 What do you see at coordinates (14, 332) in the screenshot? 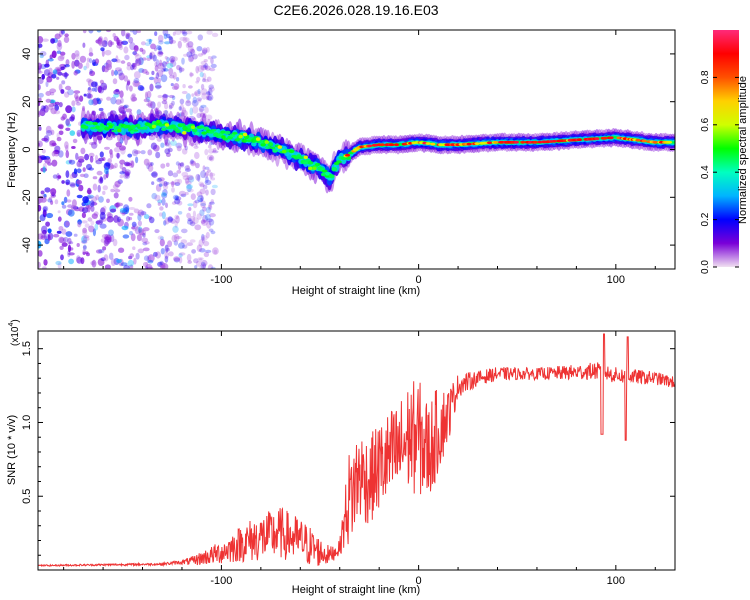
I see `snr-exponent: (x104)` at bounding box center [14, 332].